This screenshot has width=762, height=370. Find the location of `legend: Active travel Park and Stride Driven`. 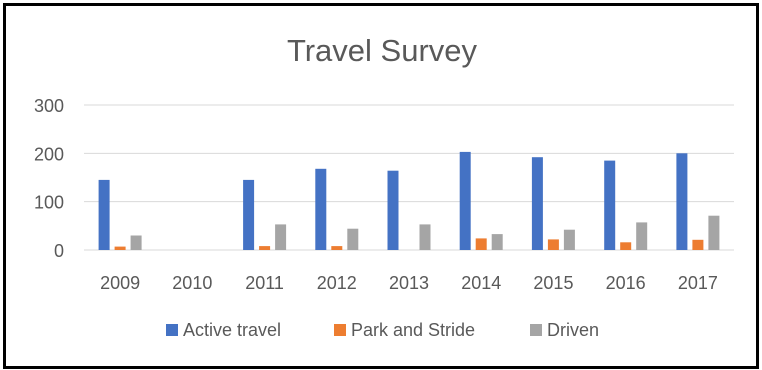

legend: Active travel Park and Stride Driven is located at coordinates (382, 330).